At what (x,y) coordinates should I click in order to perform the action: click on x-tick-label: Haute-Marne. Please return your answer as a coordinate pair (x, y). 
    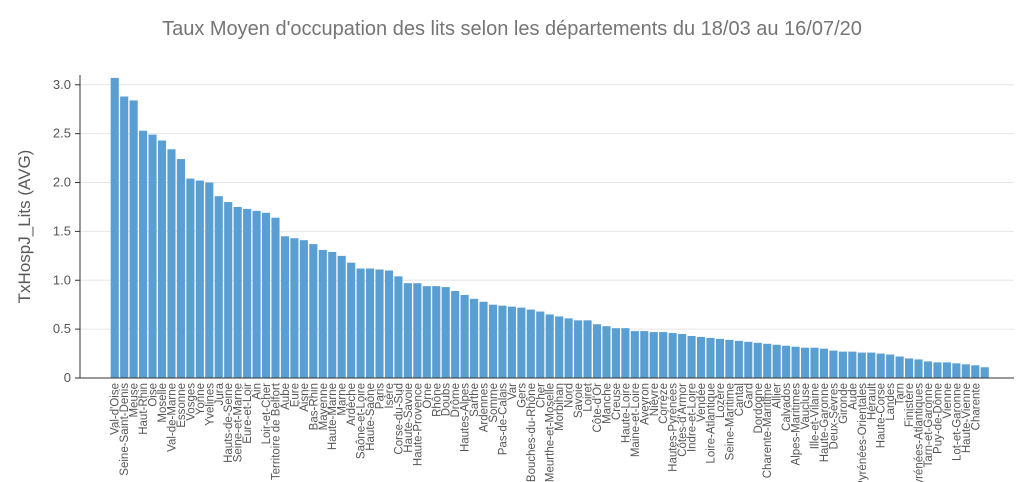
    Looking at the image, I should click on (333, 416).